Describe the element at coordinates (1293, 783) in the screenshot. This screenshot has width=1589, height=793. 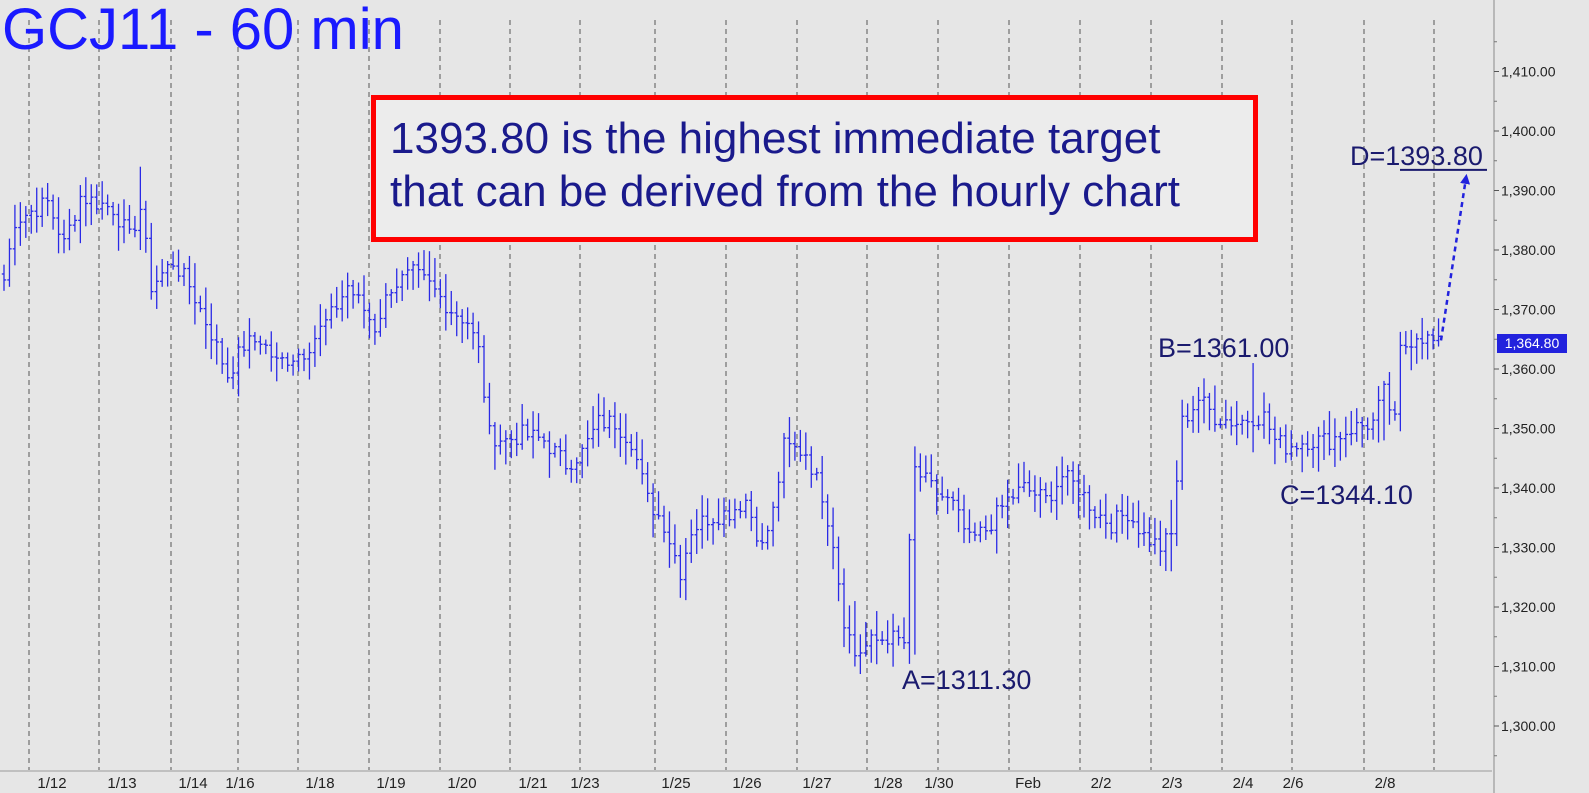
I see `x-tick-label: 2/6` at that location.